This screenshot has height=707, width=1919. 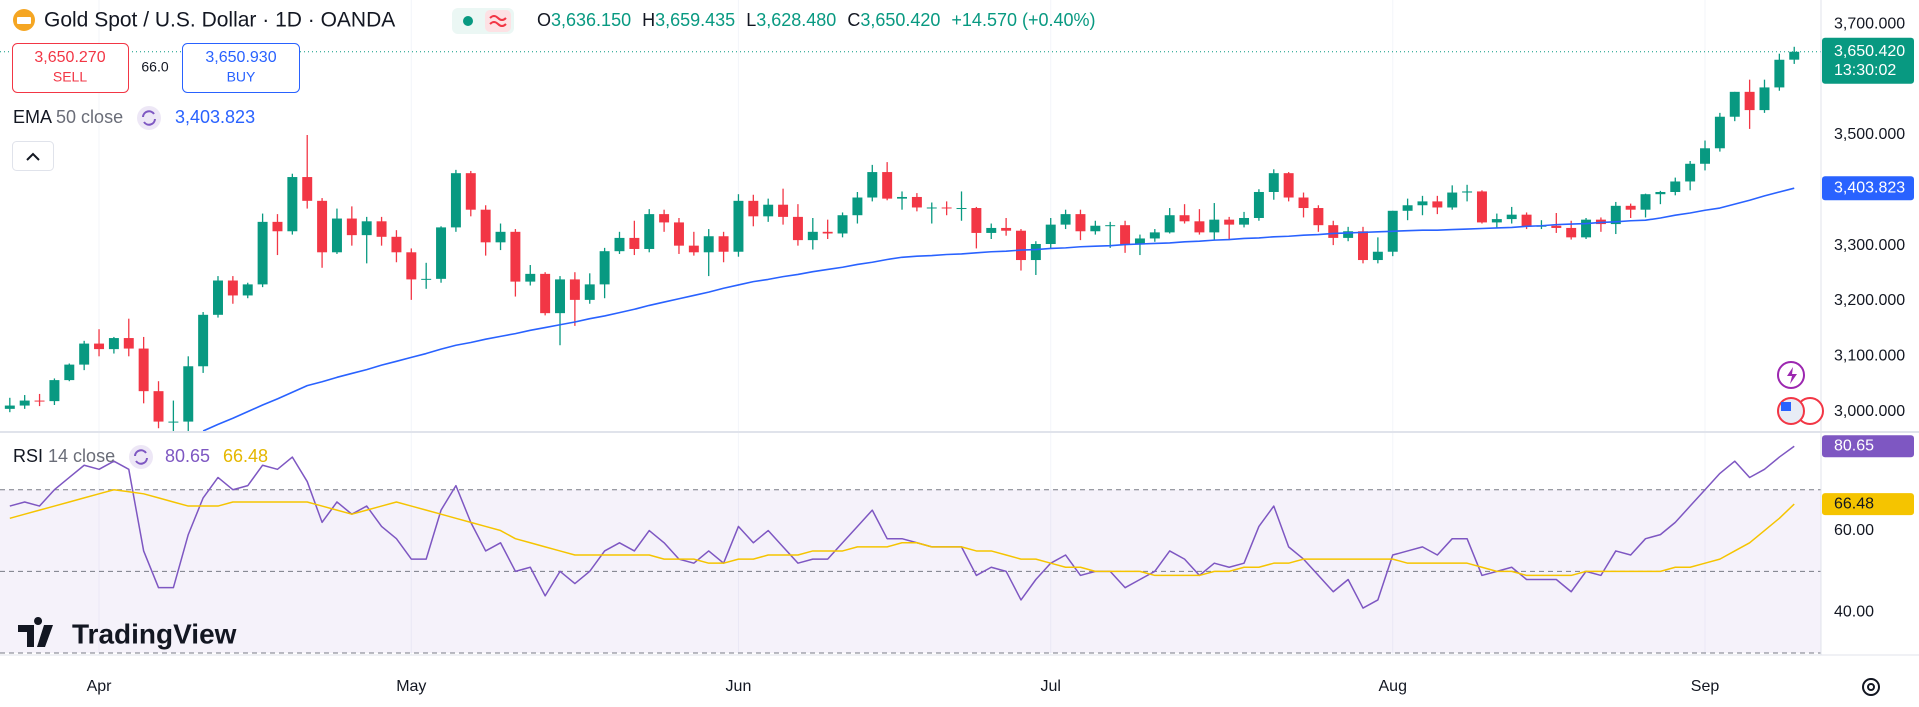 I want to click on ohlc-label: O, so click(x=544, y=20).